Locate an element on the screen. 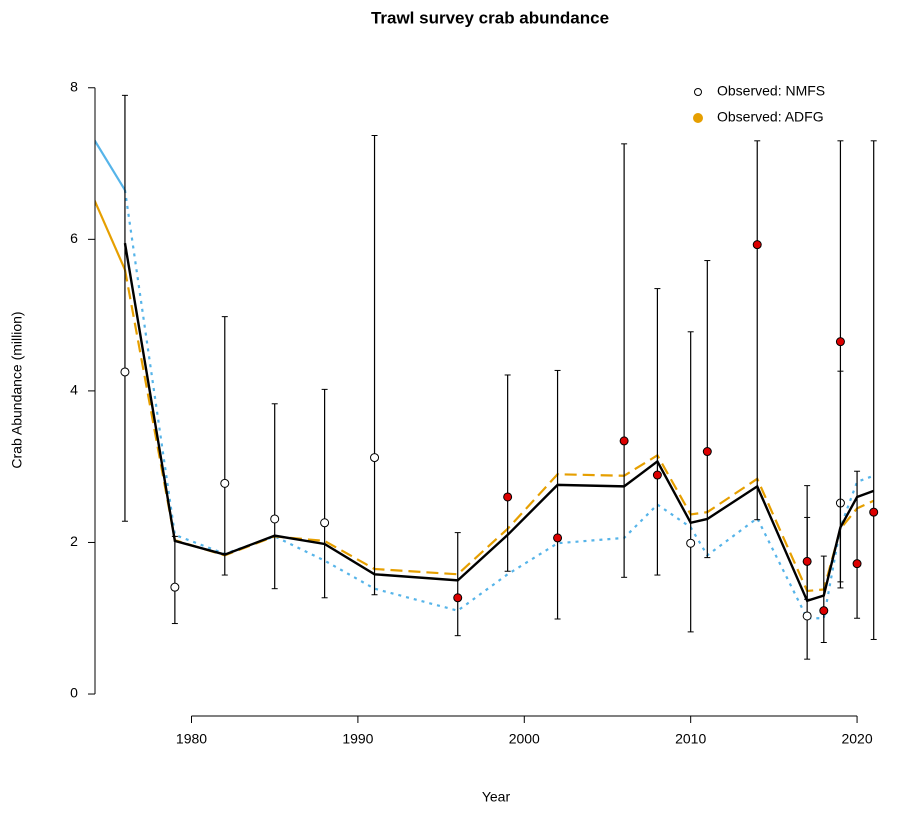  legend-item: Observed: NMFS is located at coordinates (759, 91).